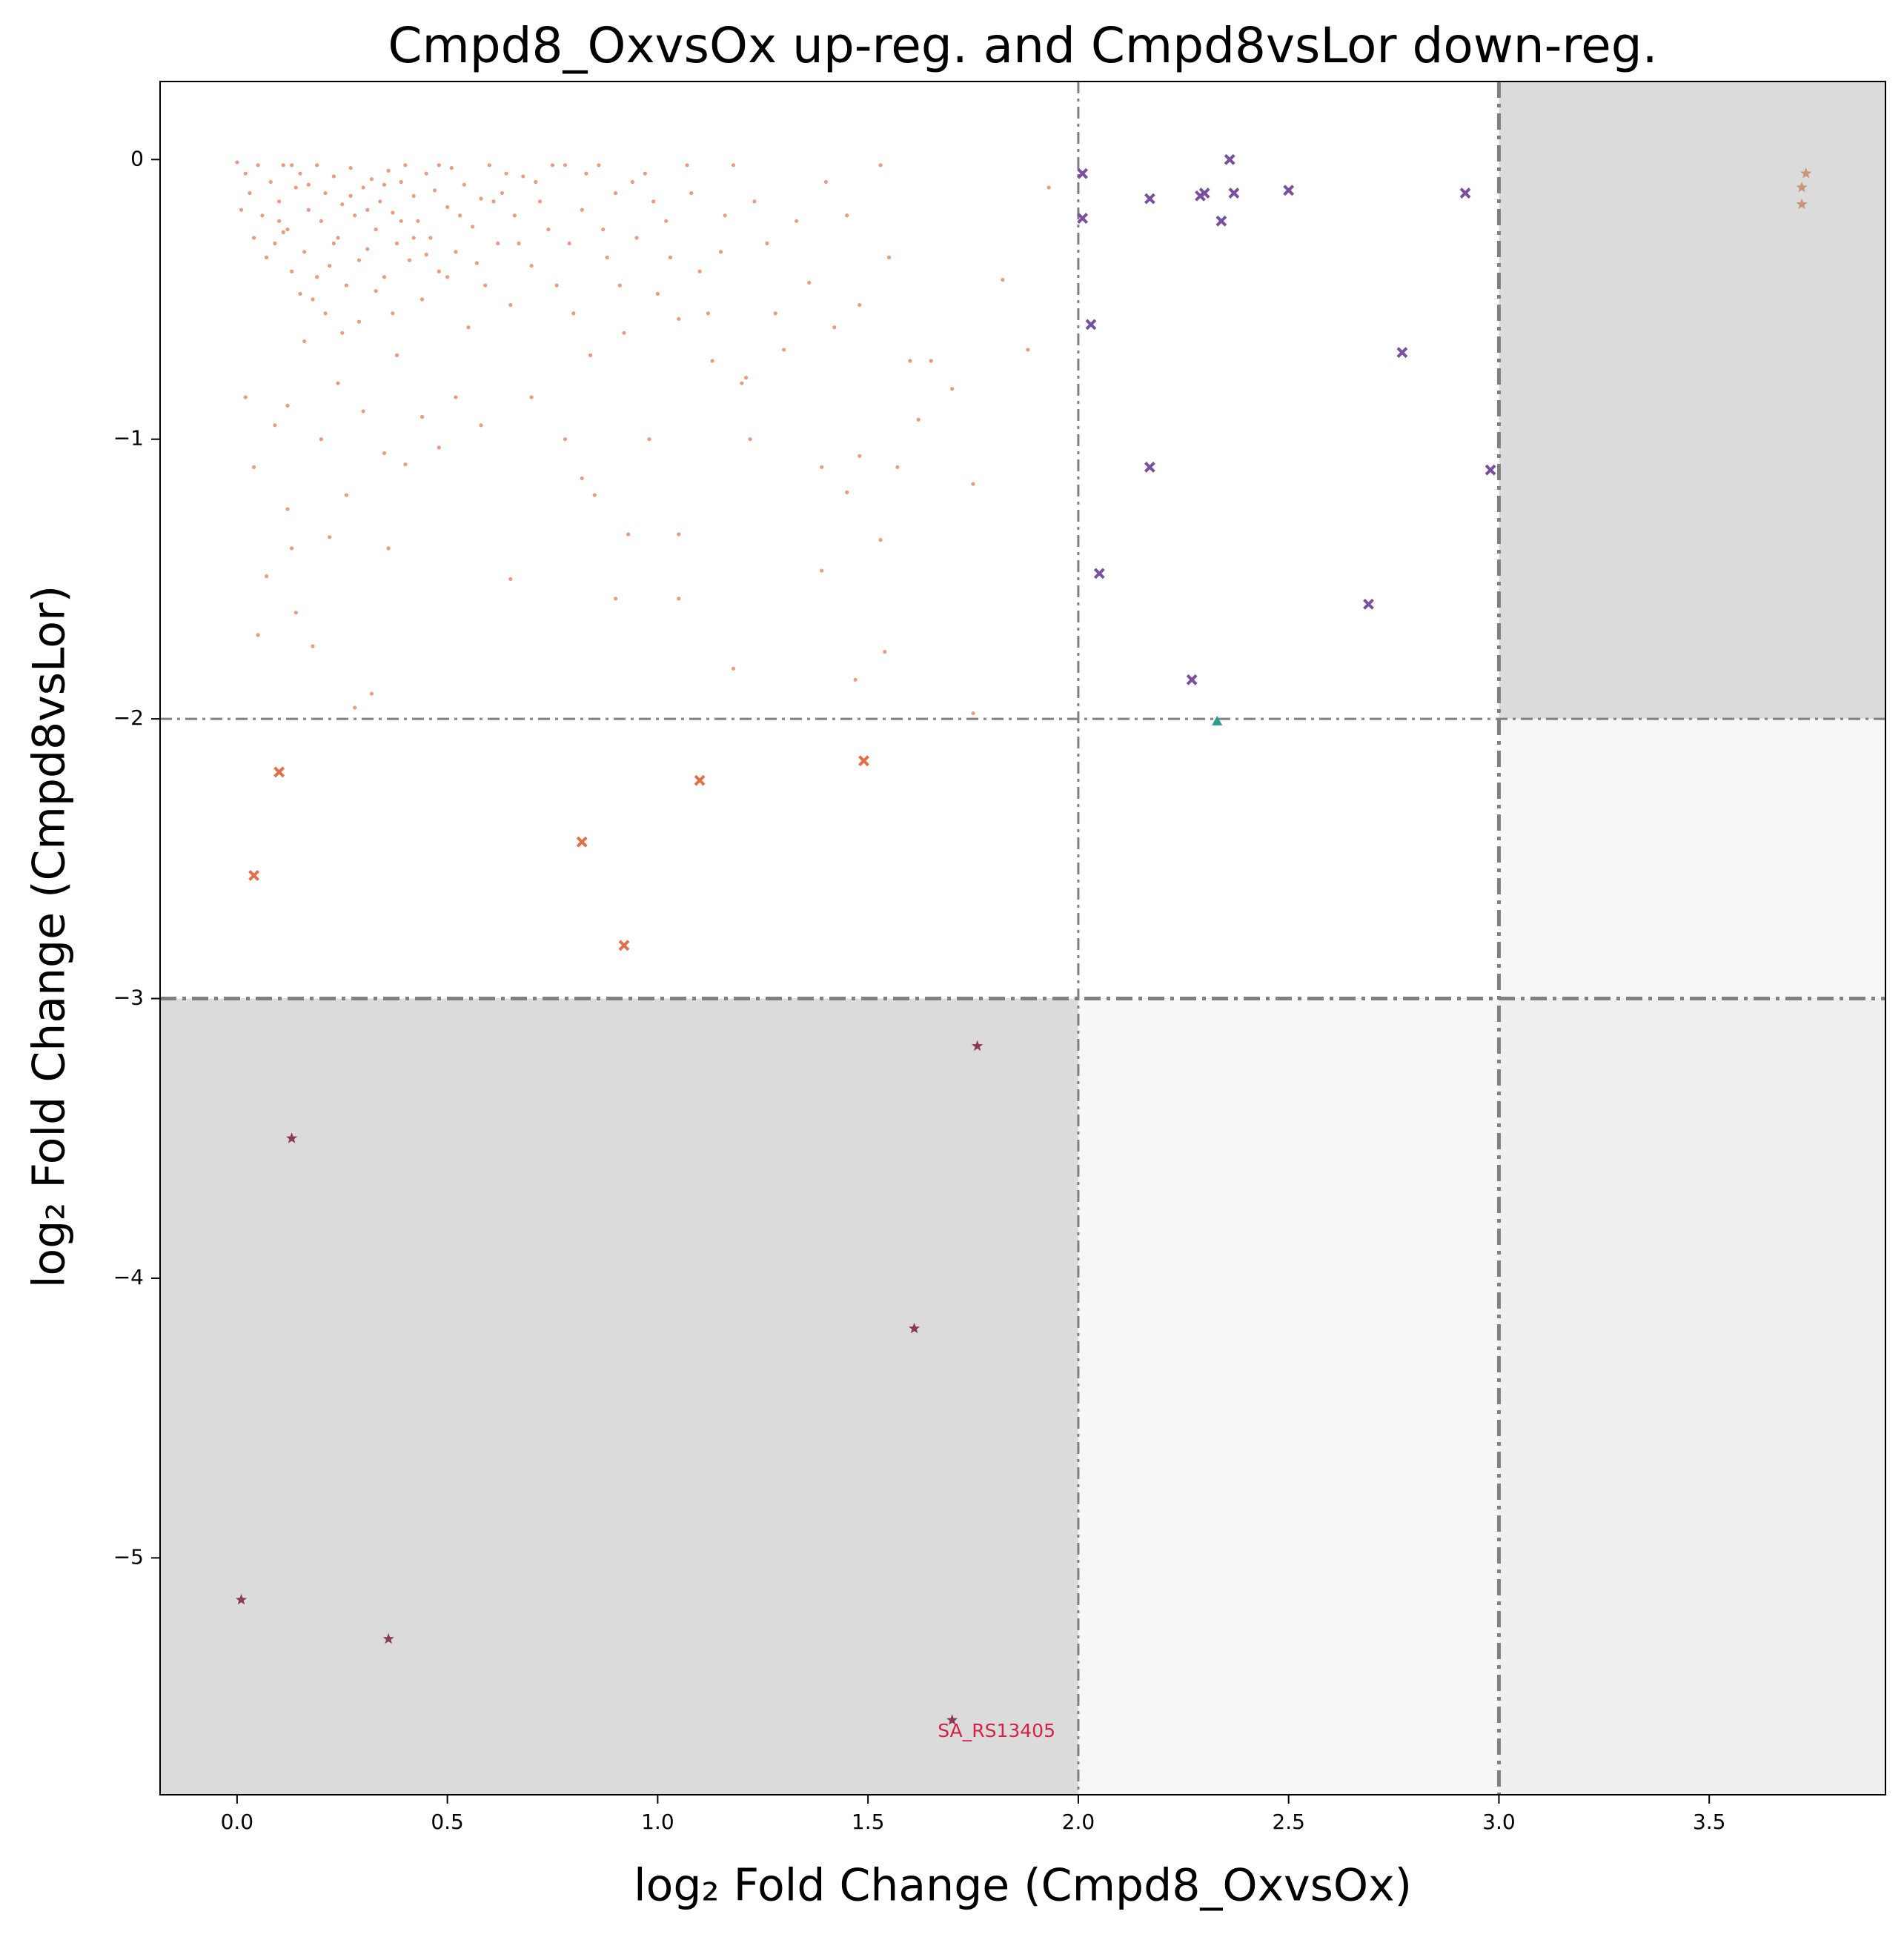 The image size is (1904, 1940). Describe the element at coordinates (128, 1556) in the screenshot. I see `y-tick-label: −5` at that location.